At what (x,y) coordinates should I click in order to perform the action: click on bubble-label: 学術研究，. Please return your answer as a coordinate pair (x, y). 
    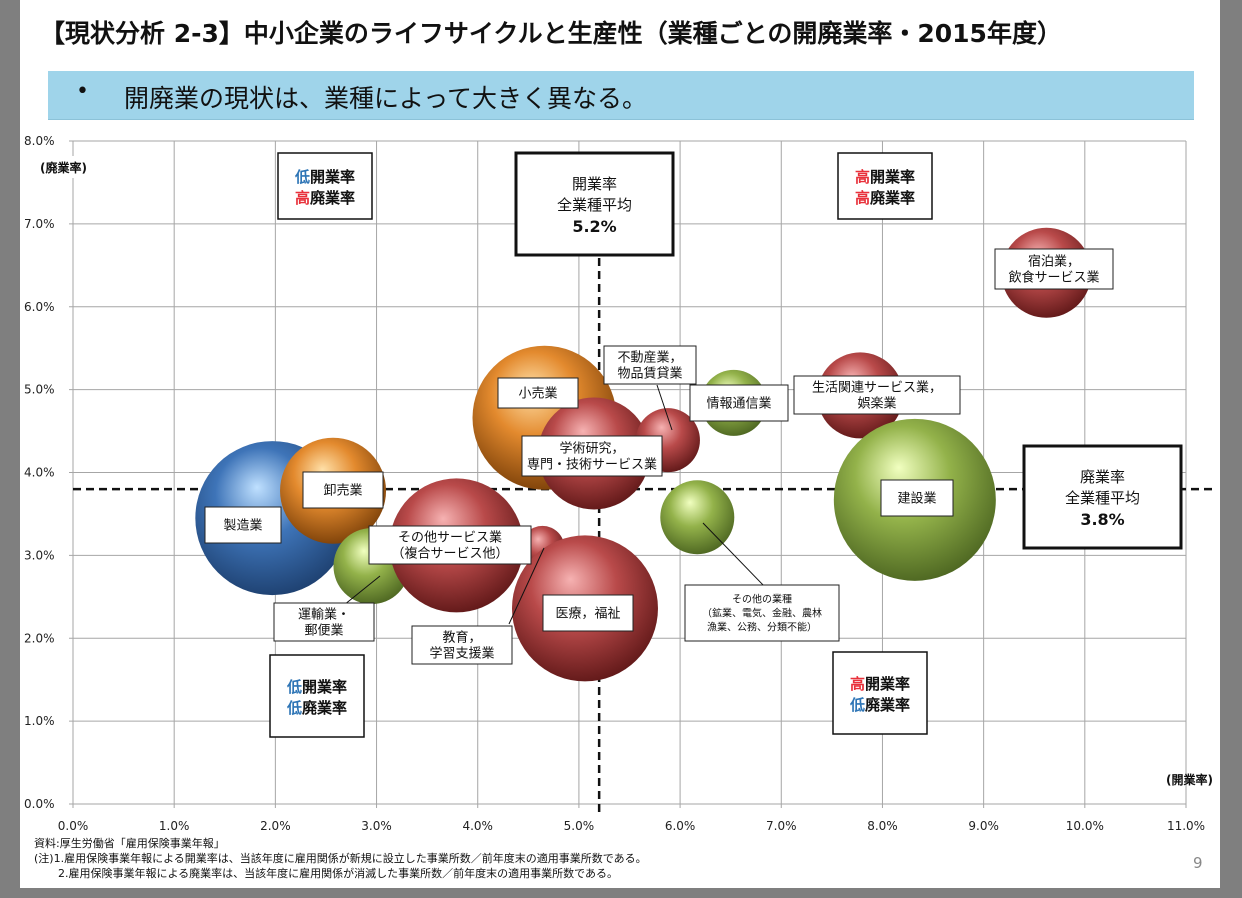
    Looking at the image, I should click on (591, 449).